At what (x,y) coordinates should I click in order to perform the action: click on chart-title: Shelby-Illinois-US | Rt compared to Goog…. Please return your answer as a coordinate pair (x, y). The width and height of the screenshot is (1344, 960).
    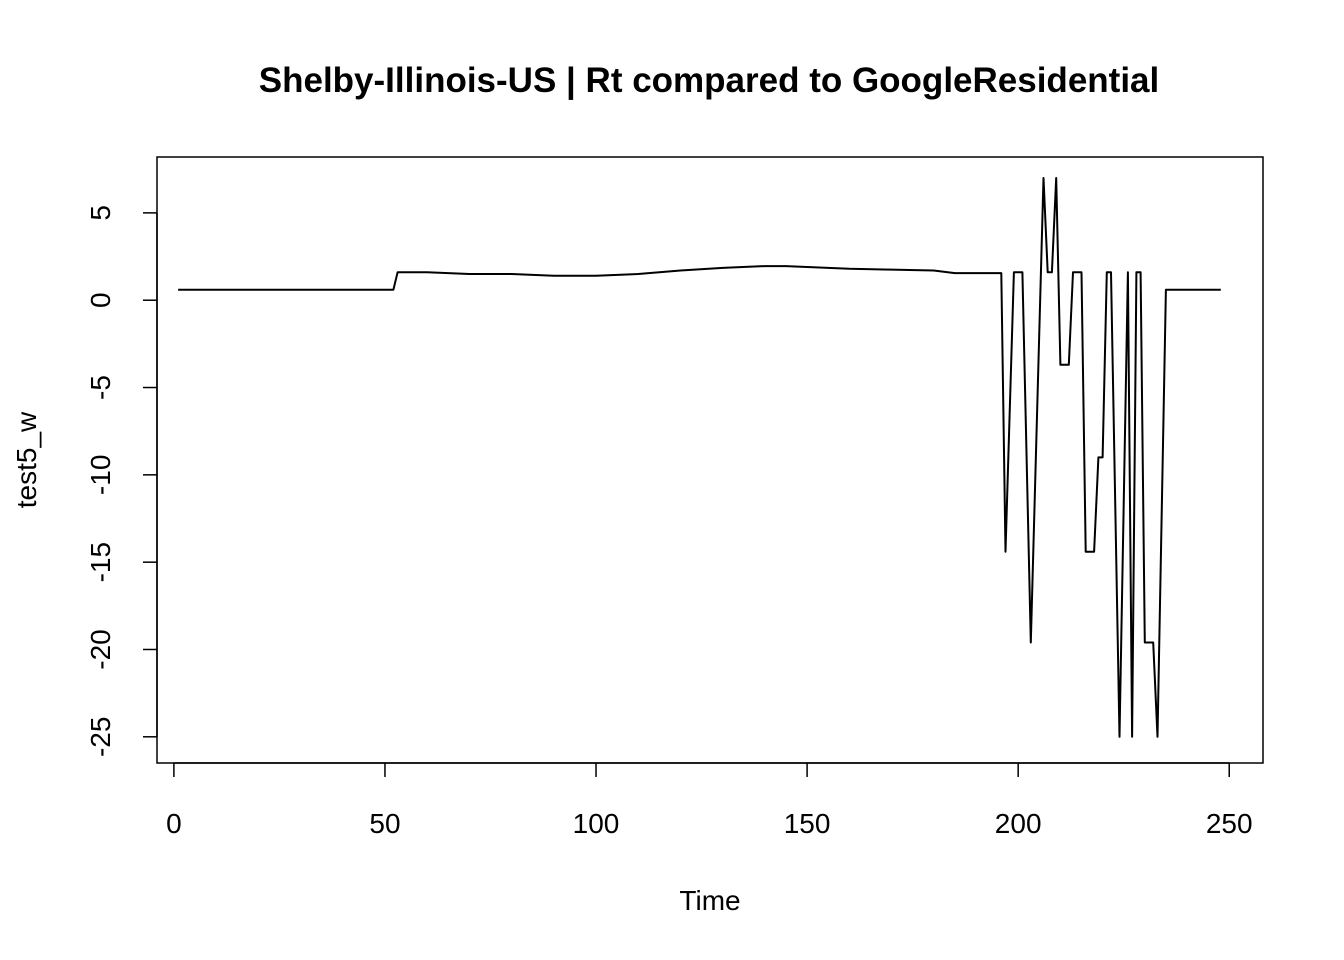
    Looking at the image, I should click on (709, 80).